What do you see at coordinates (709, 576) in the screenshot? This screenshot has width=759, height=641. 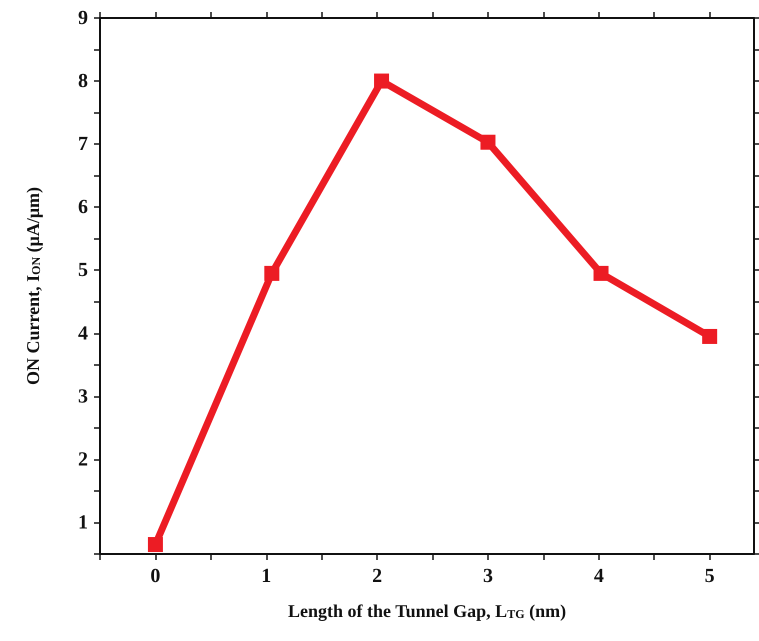 I see `x-tick-label: 5` at bounding box center [709, 576].